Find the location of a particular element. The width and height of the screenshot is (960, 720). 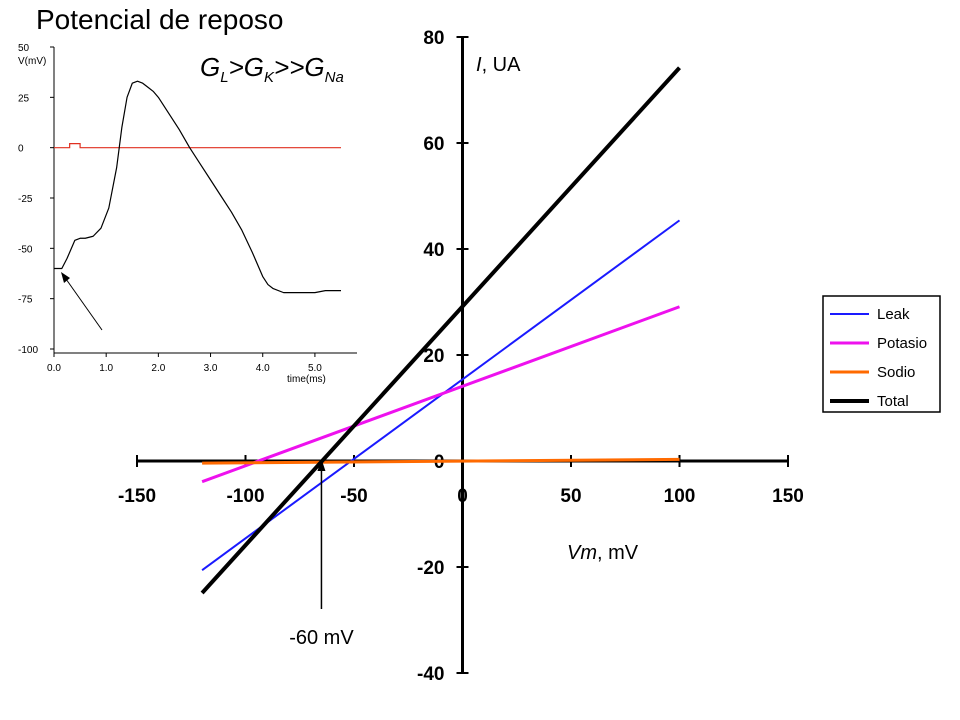

cond-op2: >> is located at coordinates (289, 67).